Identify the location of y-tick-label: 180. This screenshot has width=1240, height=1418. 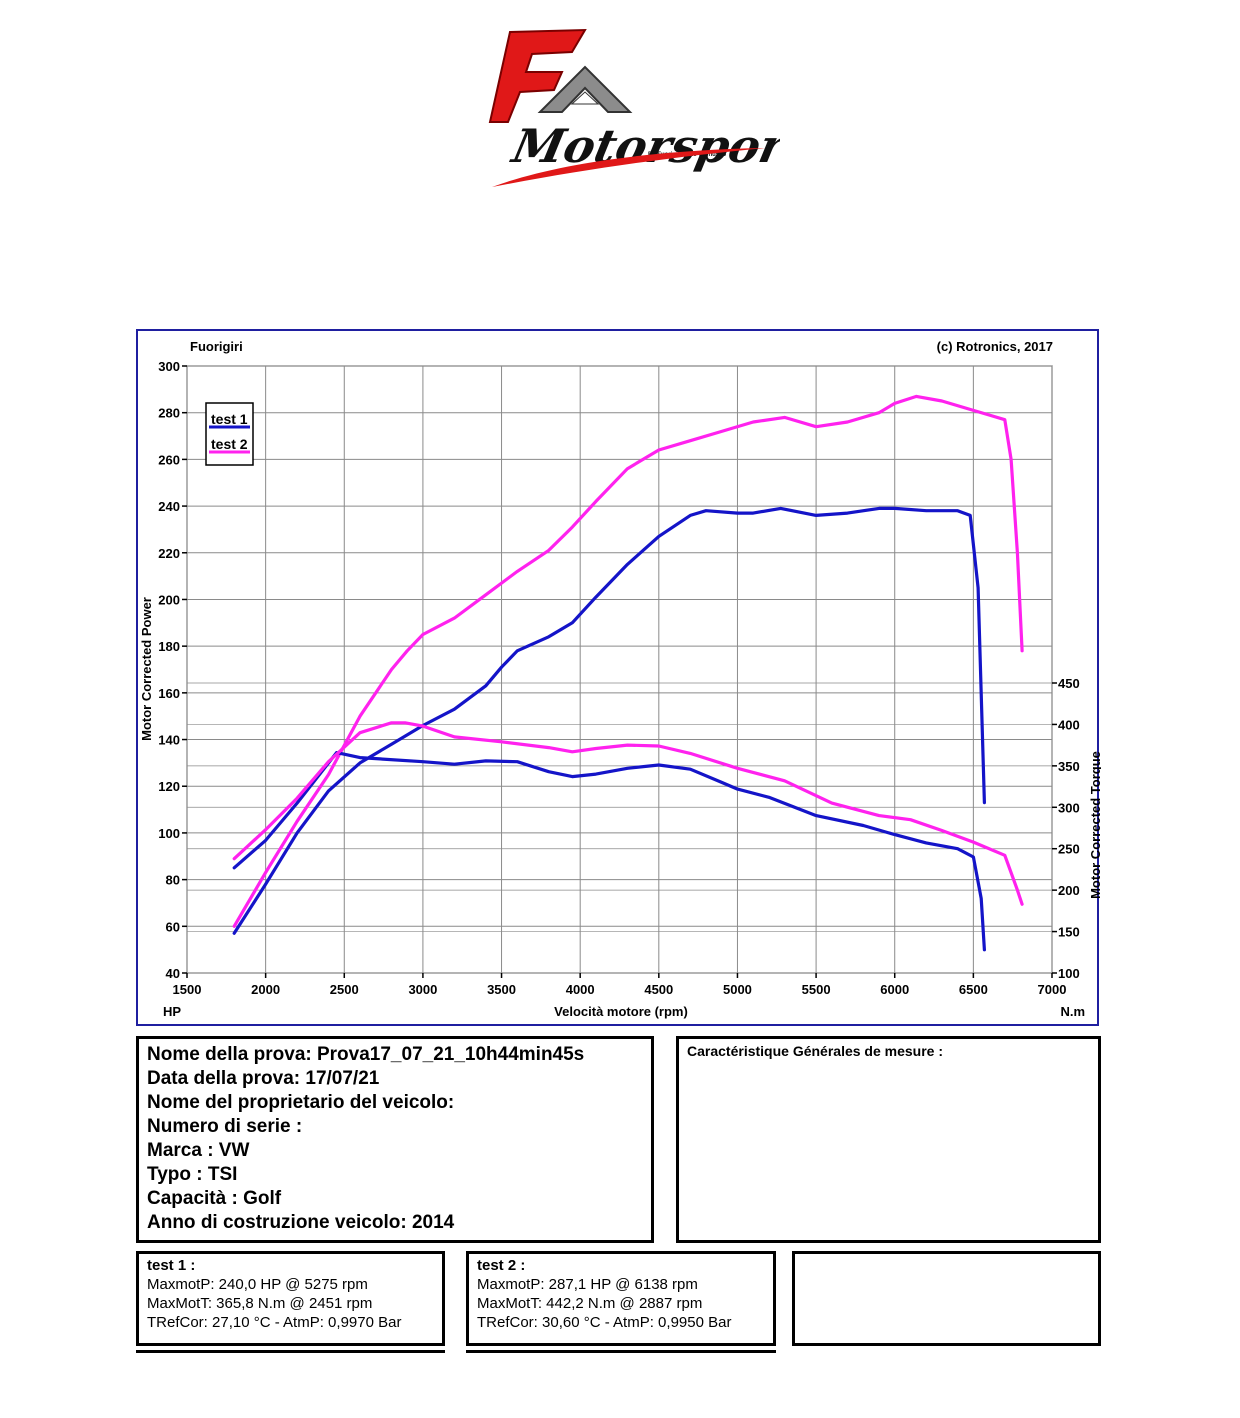
(169, 646).